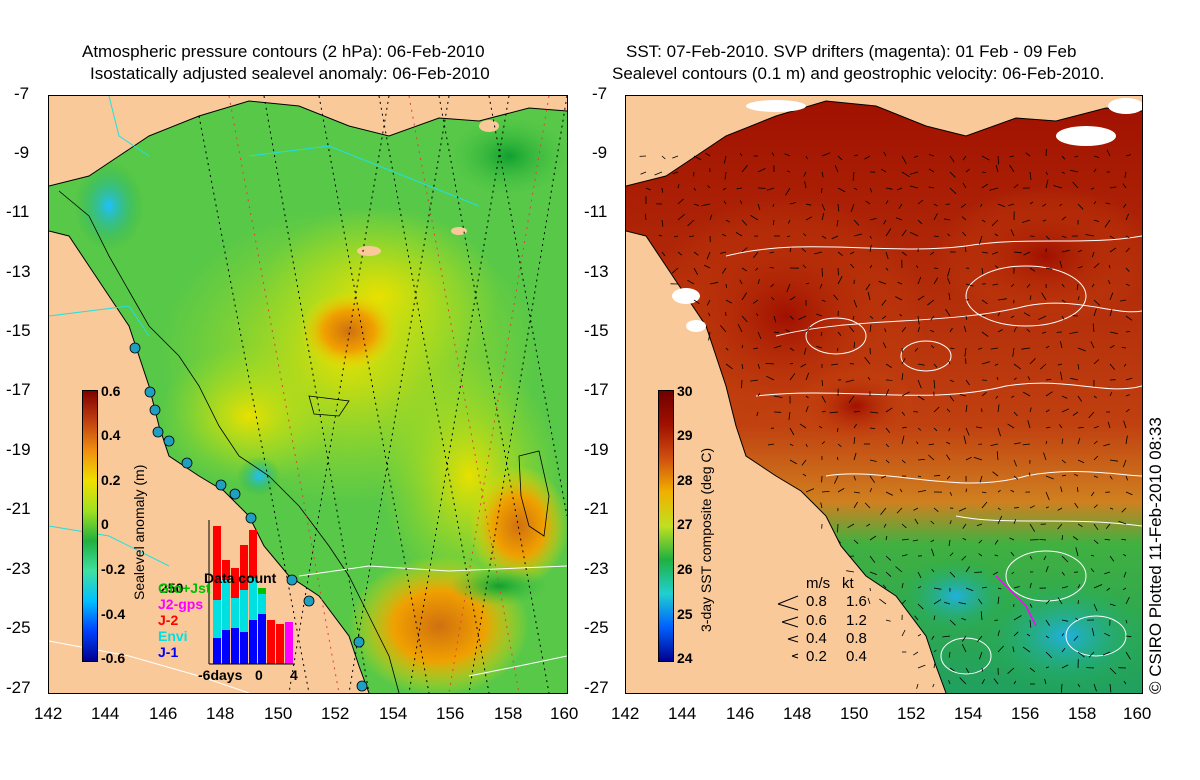 Image resolution: width=1200 pixels, height=780 pixels. What do you see at coordinates (18, 449) in the screenshot?
I see `left-y-tick: -19` at bounding box center [18, 449].